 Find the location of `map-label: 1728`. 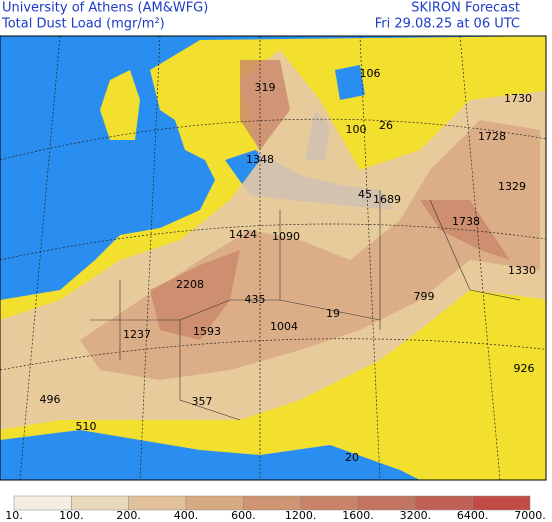

map-label: 1728 is located at coordinates (492, 136).